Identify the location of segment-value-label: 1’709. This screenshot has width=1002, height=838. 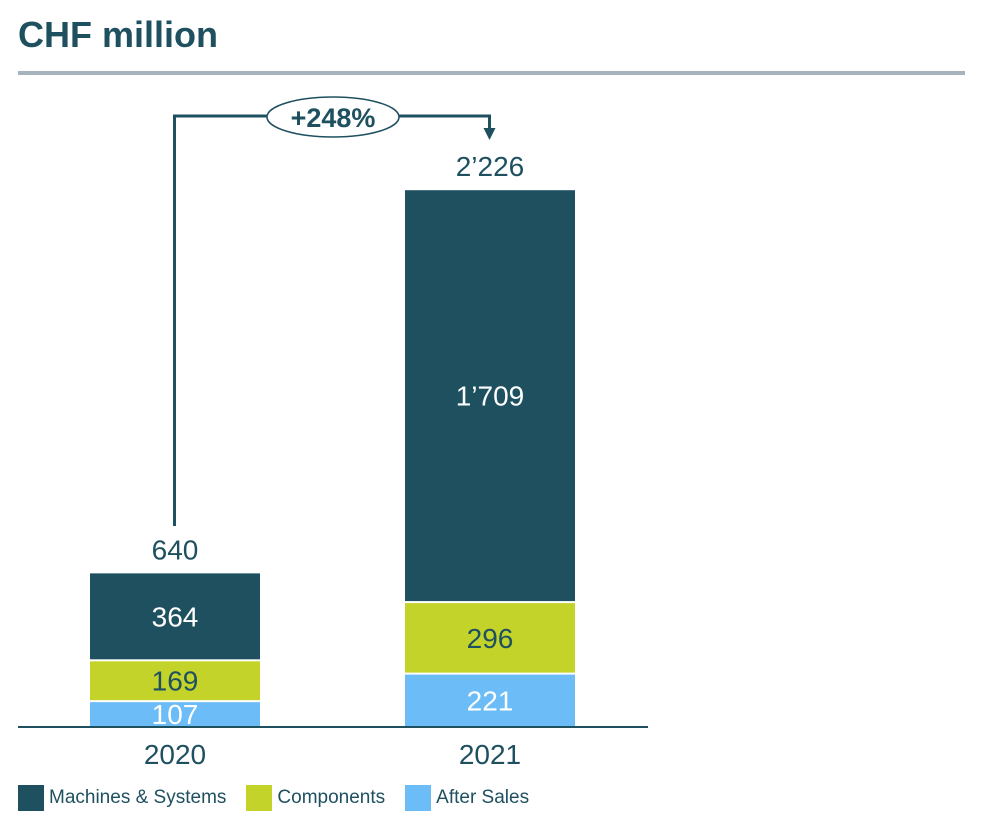
(490, 396).